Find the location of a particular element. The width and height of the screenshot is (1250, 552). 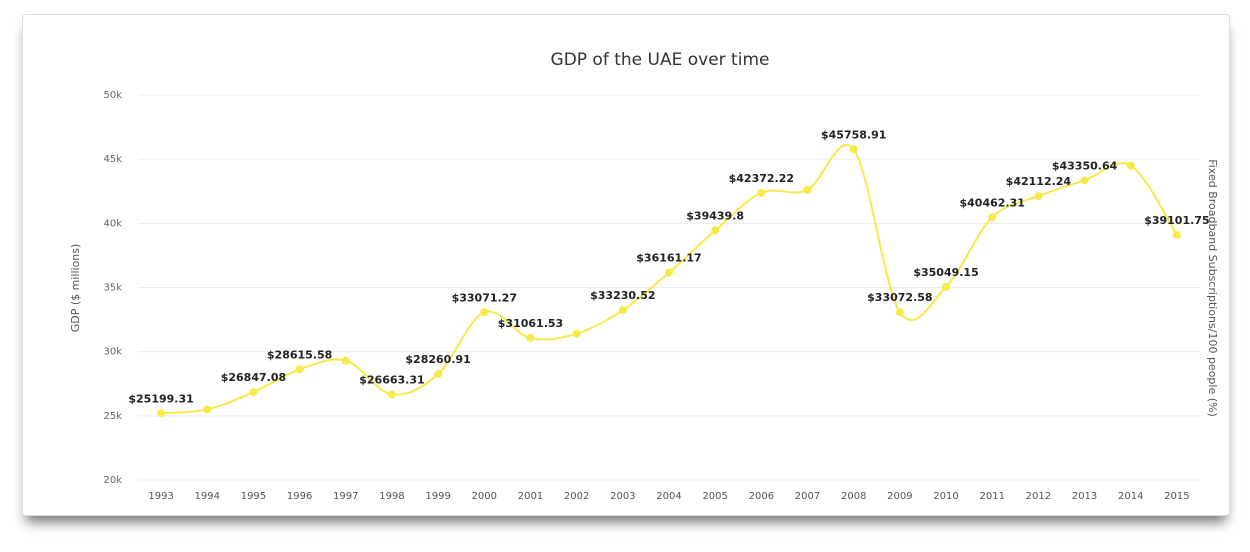

x-tick-label: 2014 is located at coordinates (1130, 496).